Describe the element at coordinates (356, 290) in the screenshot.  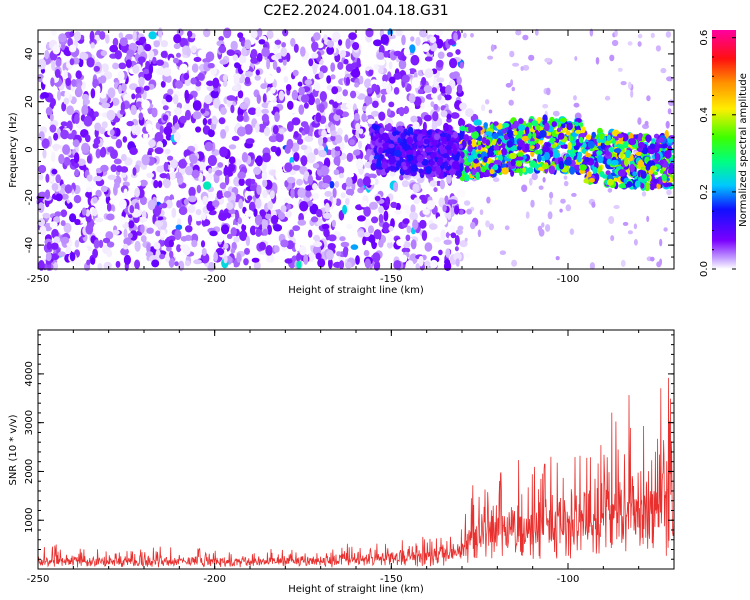
I see `spectrogram-x-axis-label: Height of straight line (km)` at that location.